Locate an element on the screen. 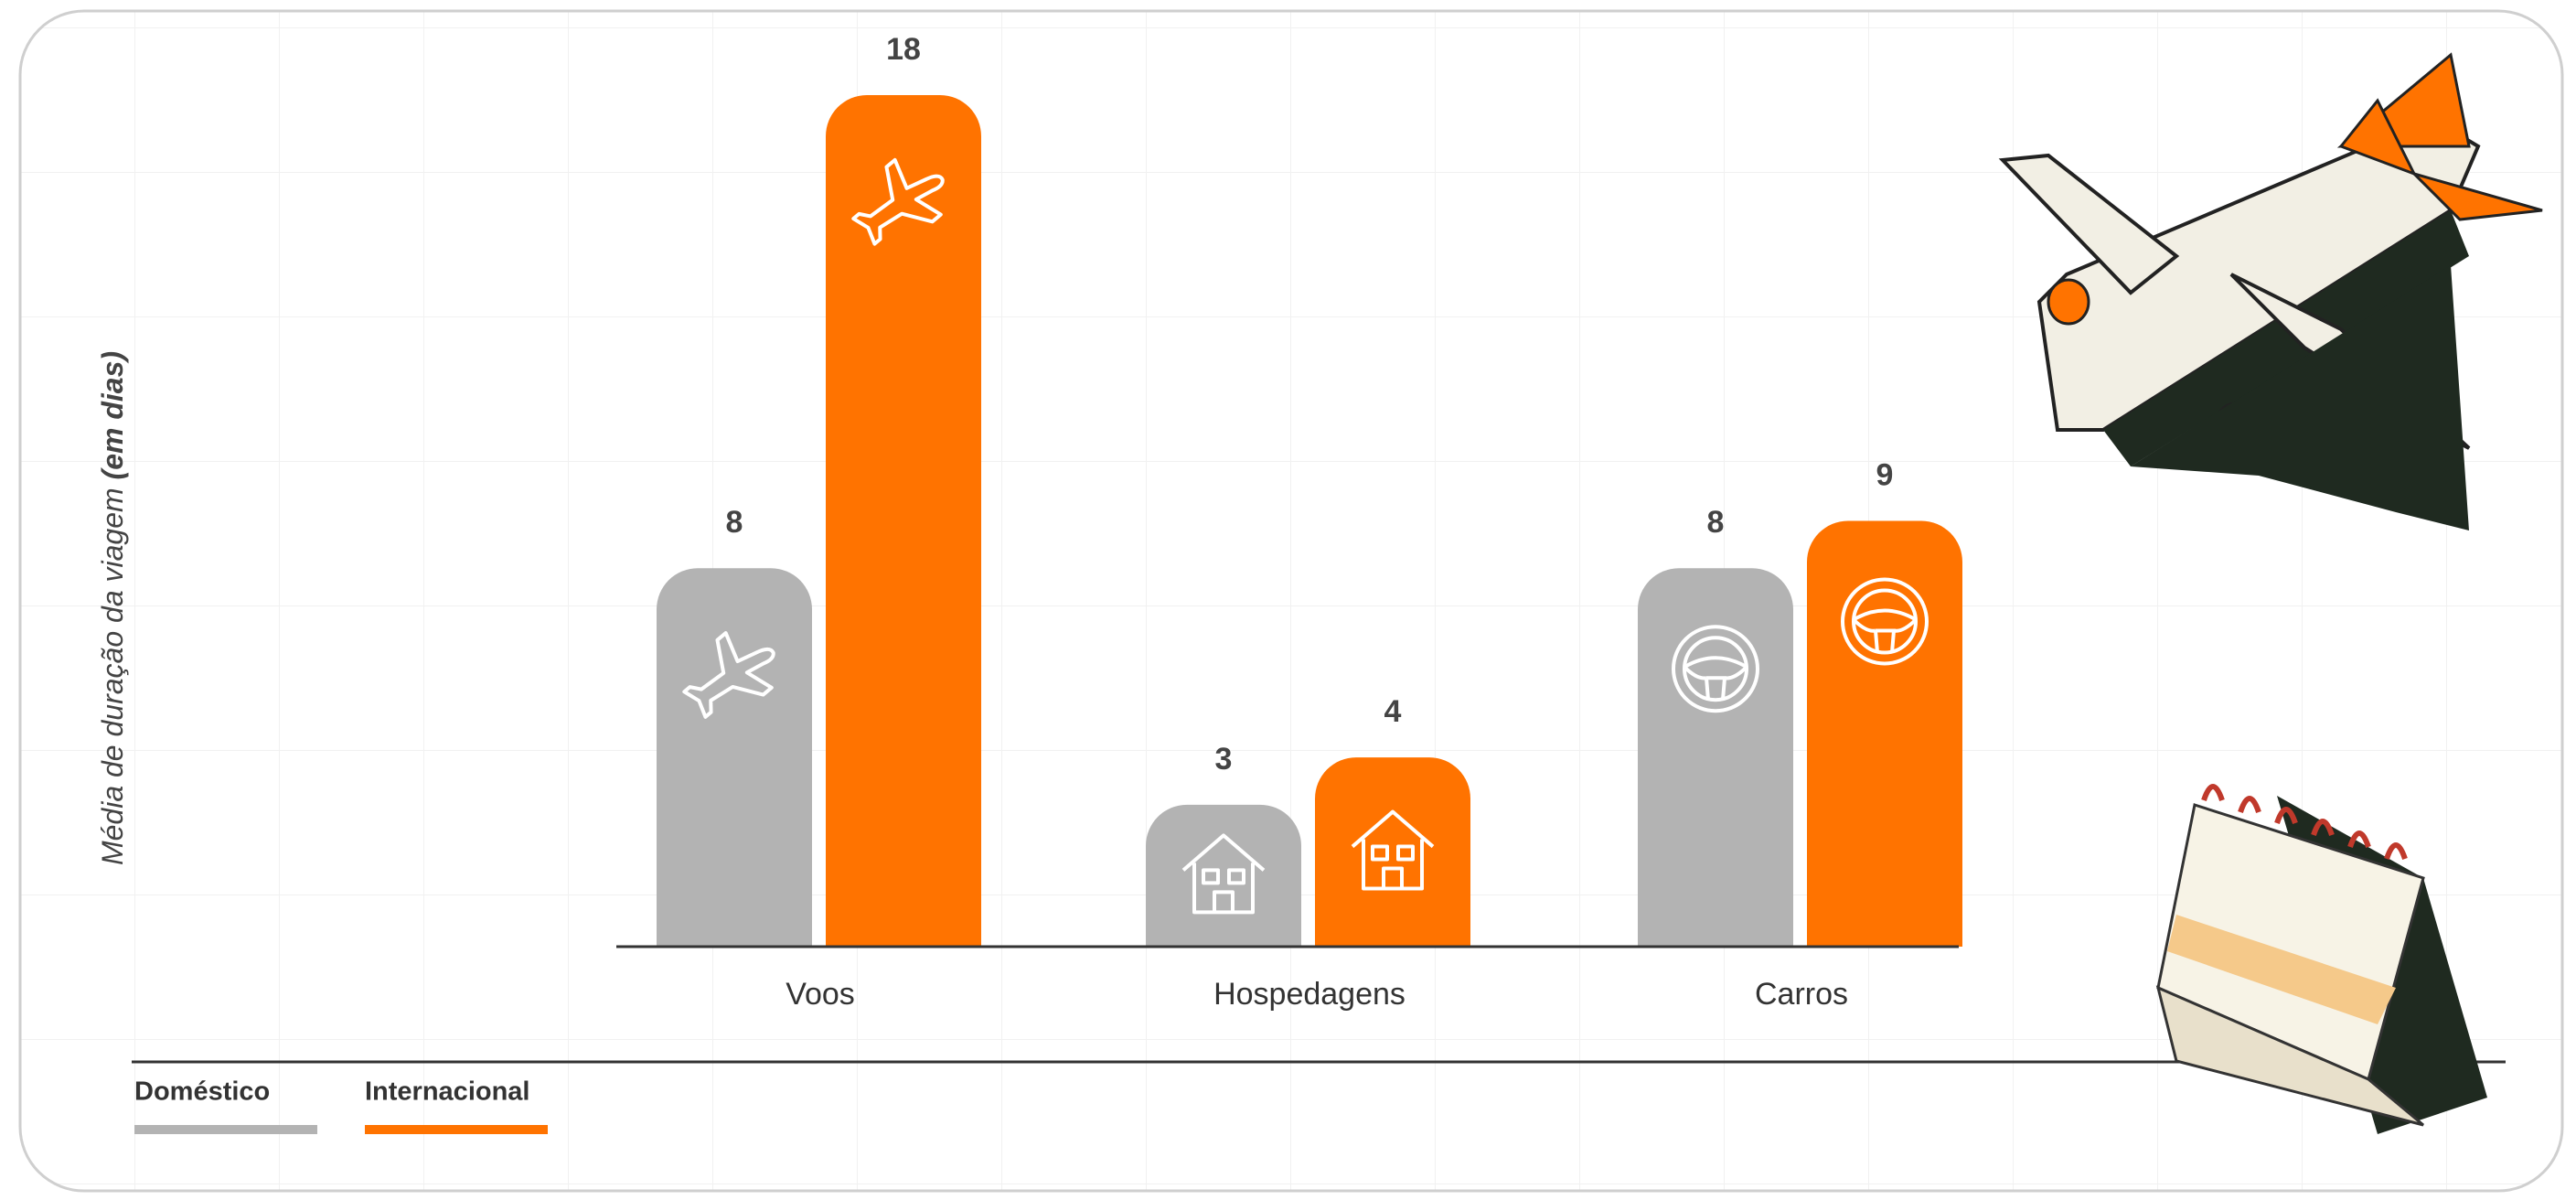 Image resolution: width=2576 pixels, height=1200 pixels. value-label: 9 is located at coordinates (1885, 474).